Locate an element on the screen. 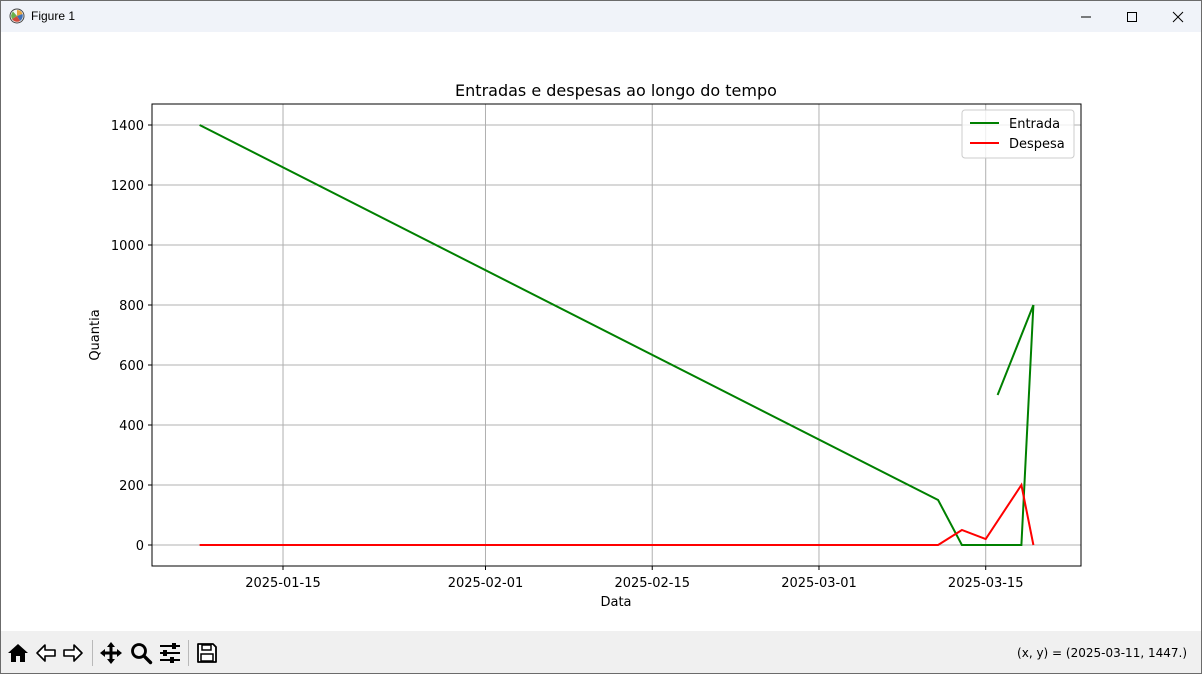 The width and height of the screenshot is (1202, 674). minimize-icon is located at coordinates (1086, 16).